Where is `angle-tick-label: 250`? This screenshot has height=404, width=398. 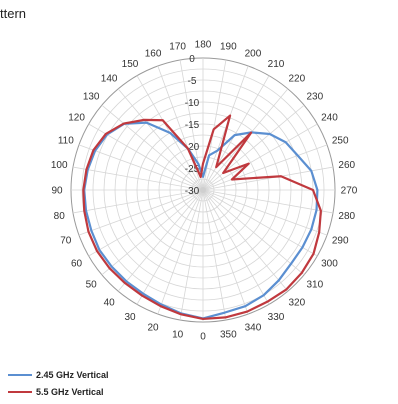 angle-tick-label: 250 is located at coordinates (340, 141).